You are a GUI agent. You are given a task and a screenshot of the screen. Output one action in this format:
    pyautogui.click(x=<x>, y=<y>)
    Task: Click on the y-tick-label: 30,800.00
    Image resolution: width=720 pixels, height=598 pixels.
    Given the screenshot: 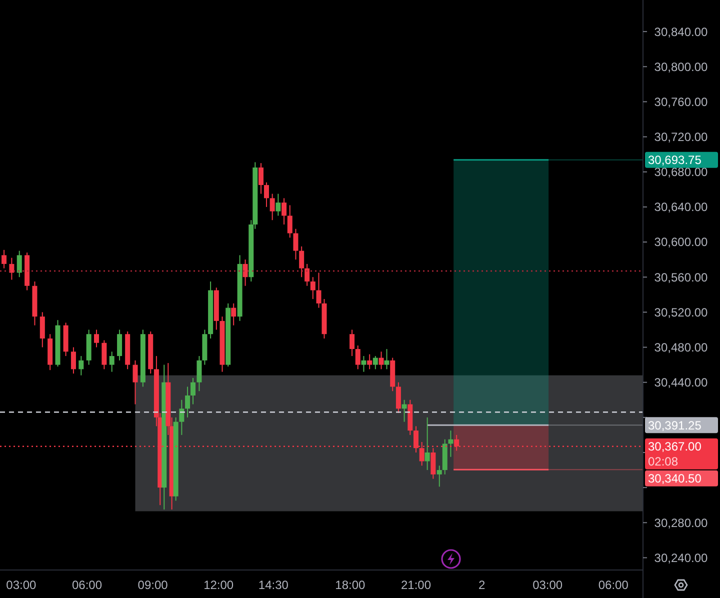 What is the action you would take?
    pyautogui.click(x=681, y=67)
    